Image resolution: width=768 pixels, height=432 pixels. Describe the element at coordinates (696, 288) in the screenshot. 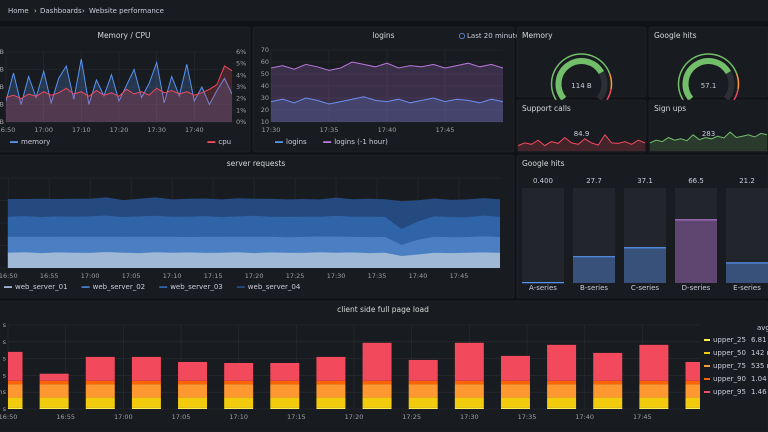

I see `category-label: D-series` at that location.